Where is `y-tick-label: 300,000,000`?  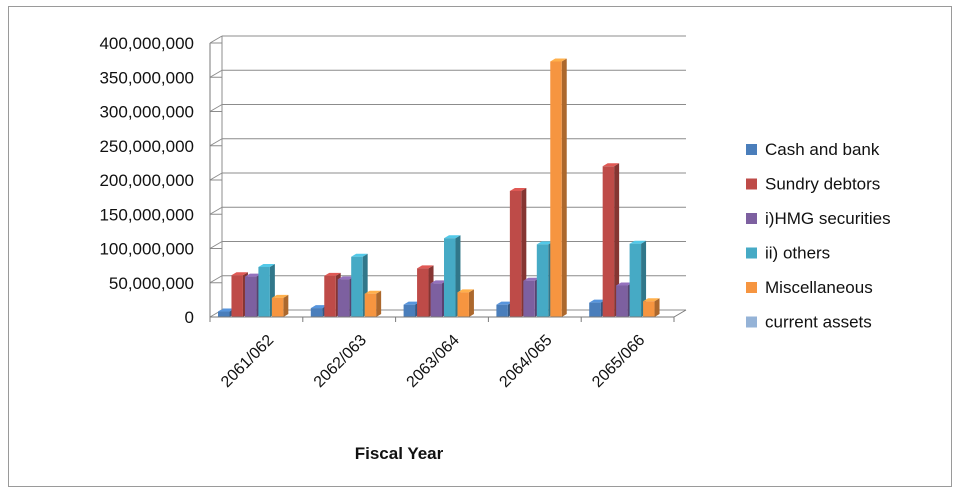
y-tick-label: 300,000,000 is located at coordinates (146, 112).